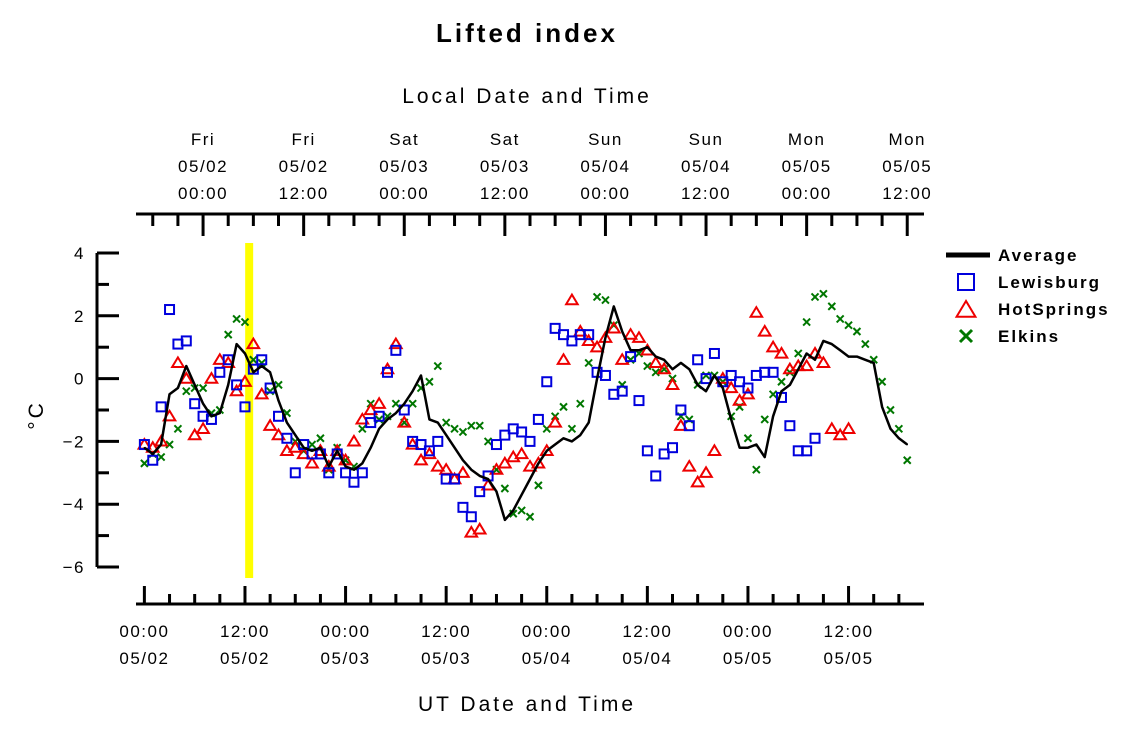  I want to click on top-tick-date-label: 05/02, so click(203, 166).